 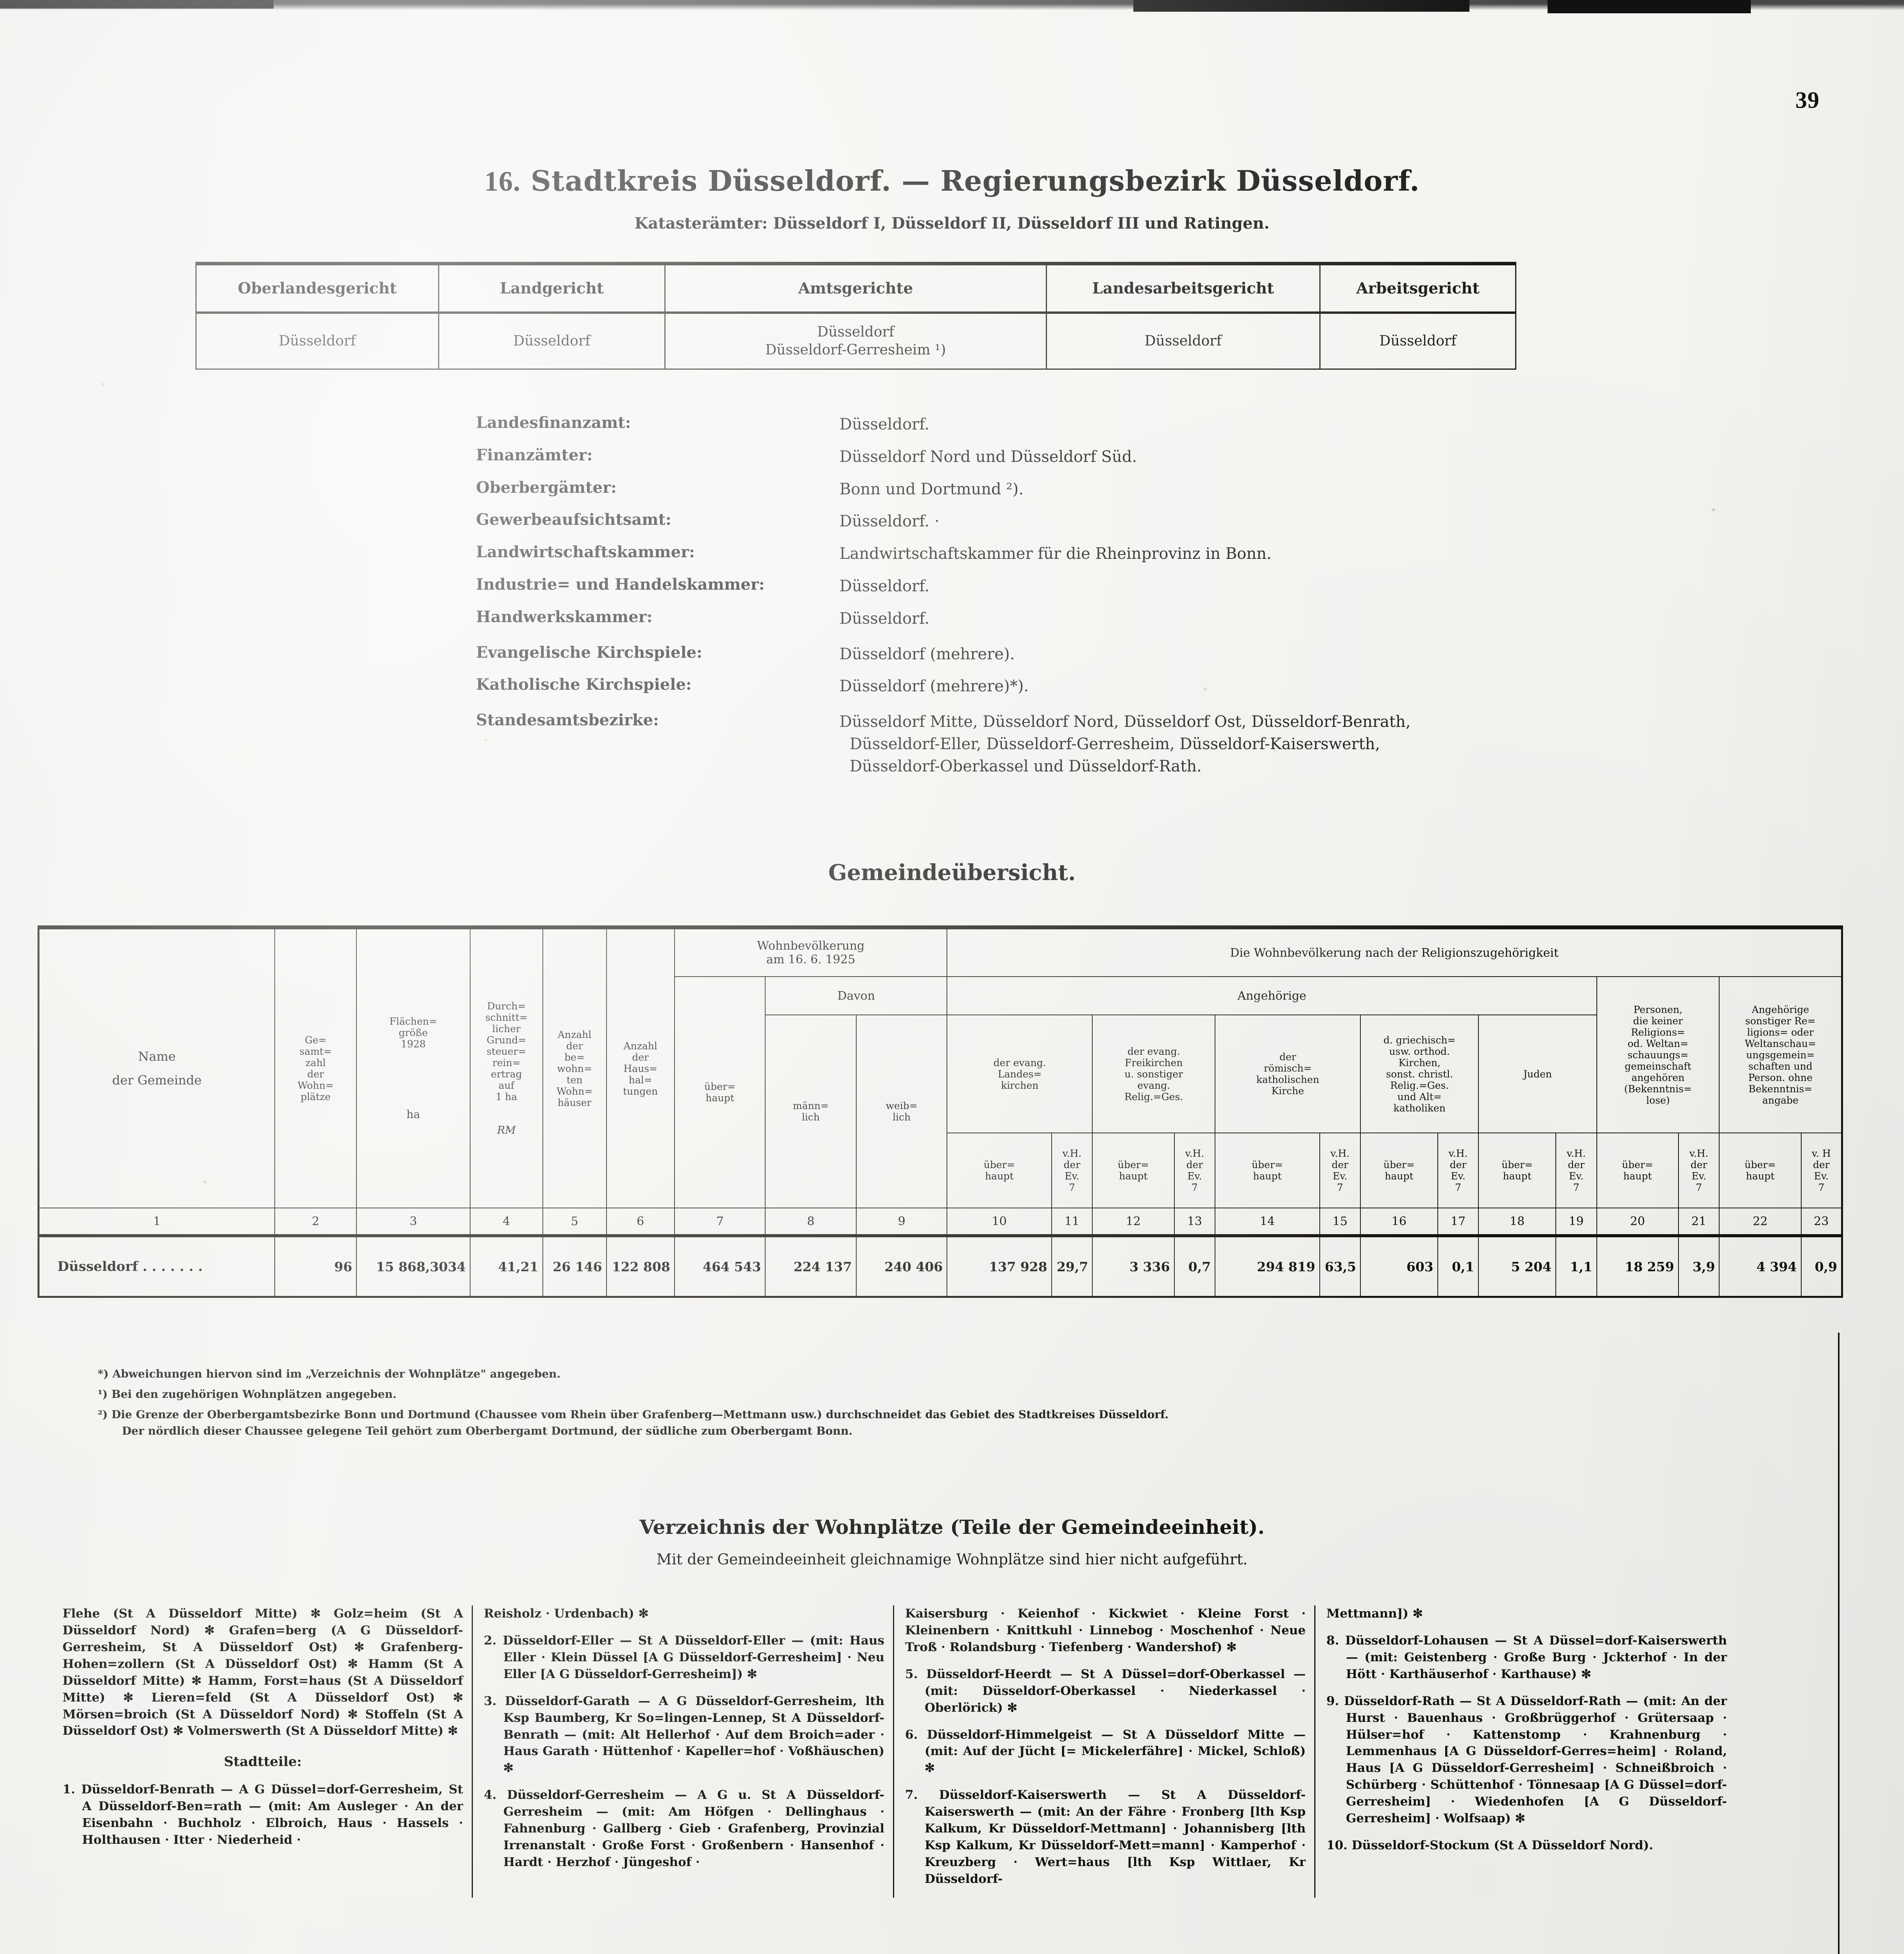 I want to click on header-bewohnte-wohnhaeuser: Anzahl der be= wohn= ten Wohn= häuser, so click(x=574, y=1067).